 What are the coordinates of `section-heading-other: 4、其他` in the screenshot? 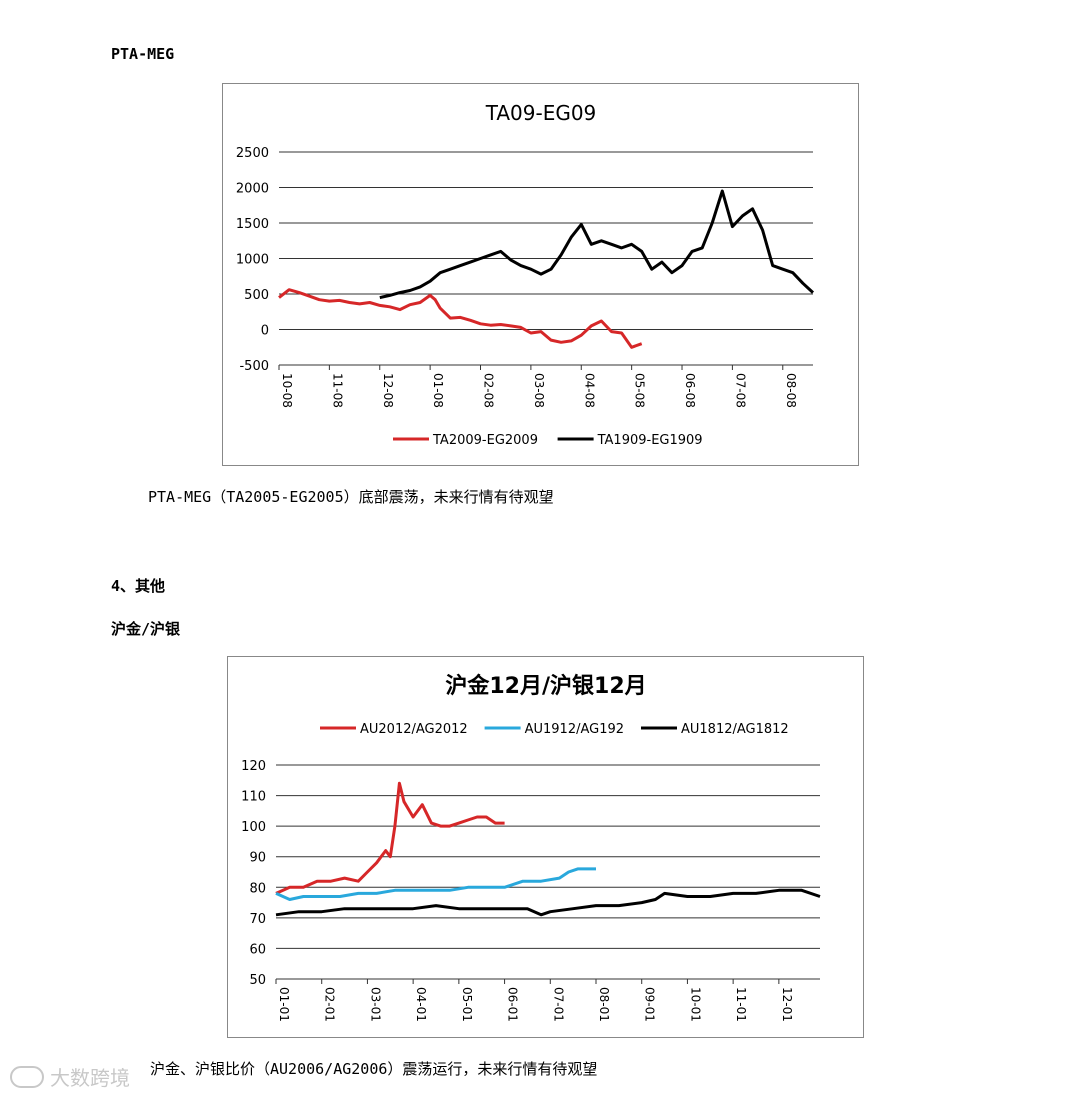 It's located at (138, 586).